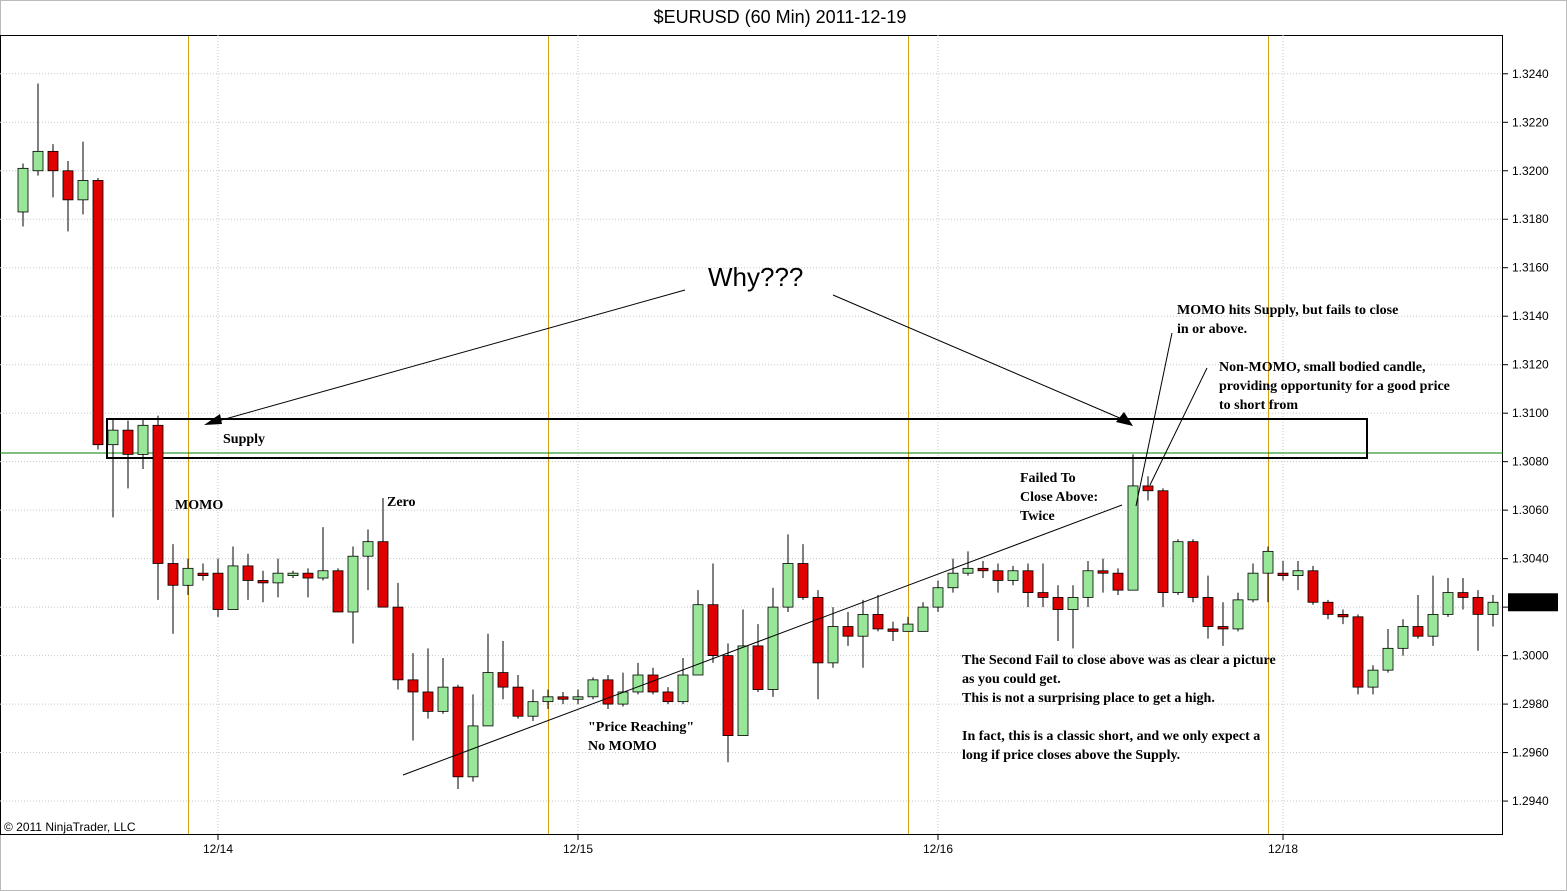  I want to click on annotation: in or above., so click(1212, 329).